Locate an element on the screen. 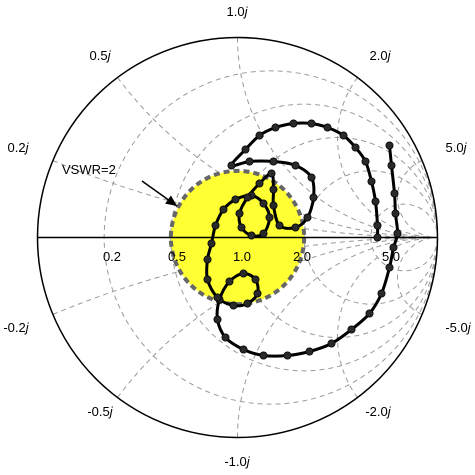 This screenshot has width=475, height=475. reactance-tick-label: 1.0j is located at coordinates (238, 11).